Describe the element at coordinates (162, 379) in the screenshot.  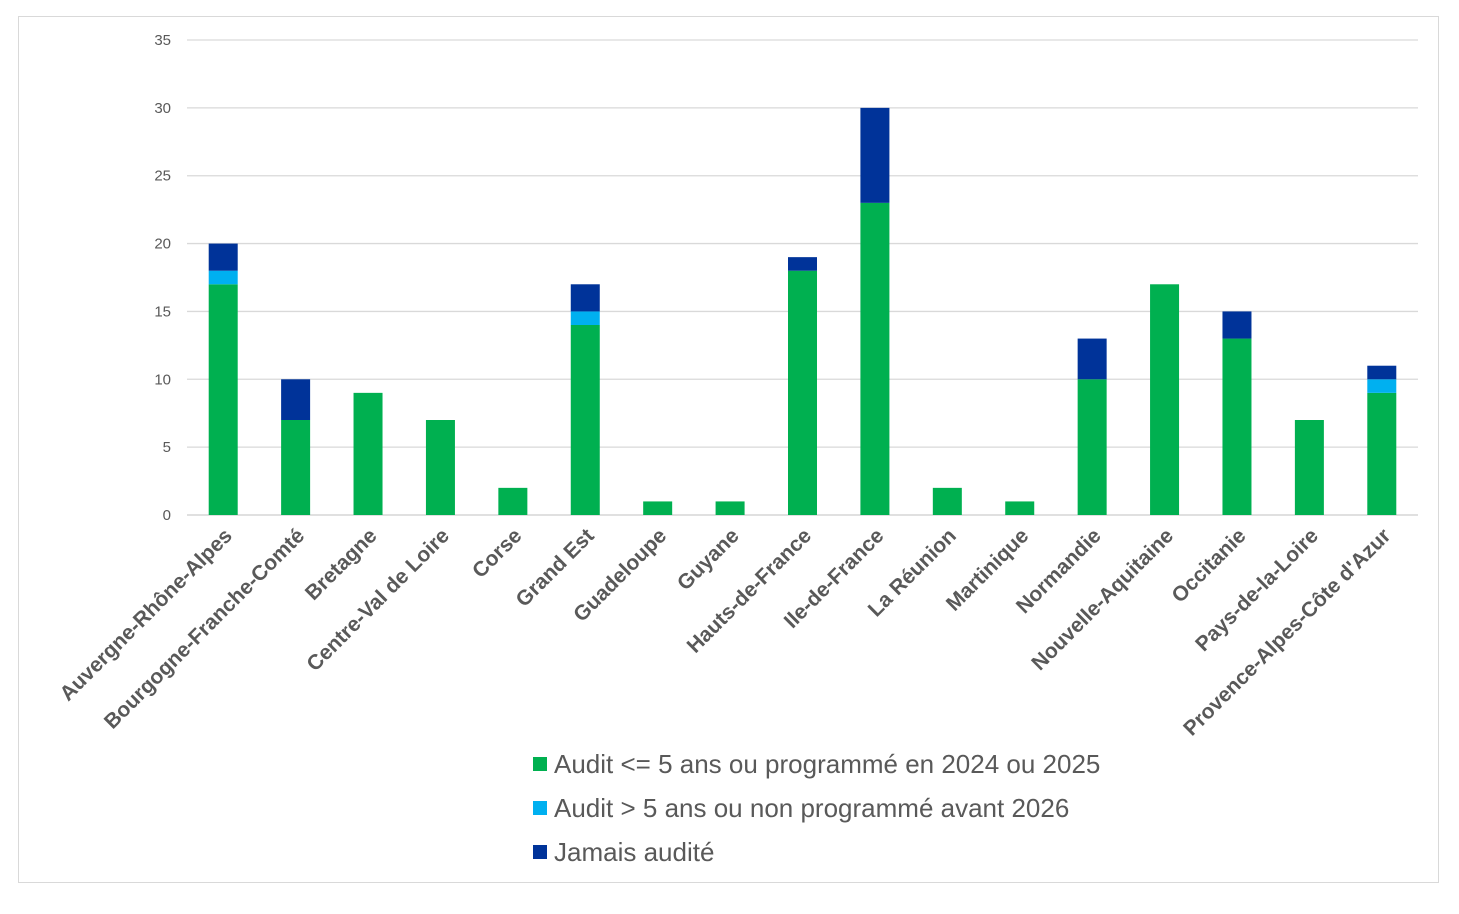
I see `y-tick-label: 10` at that location.